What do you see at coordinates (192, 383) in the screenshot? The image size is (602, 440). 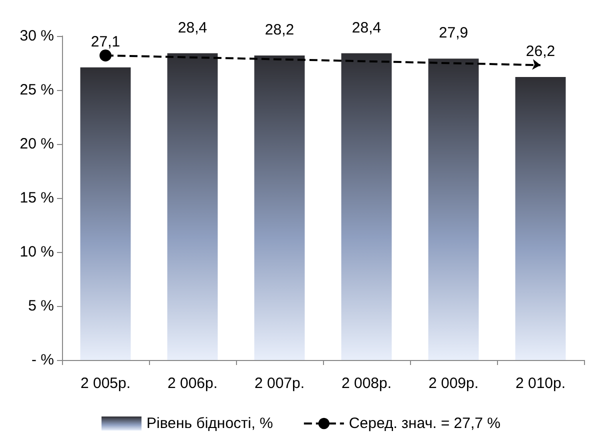 I see `x-tick-label: 2 006р.` at bounding box center [192, 383].